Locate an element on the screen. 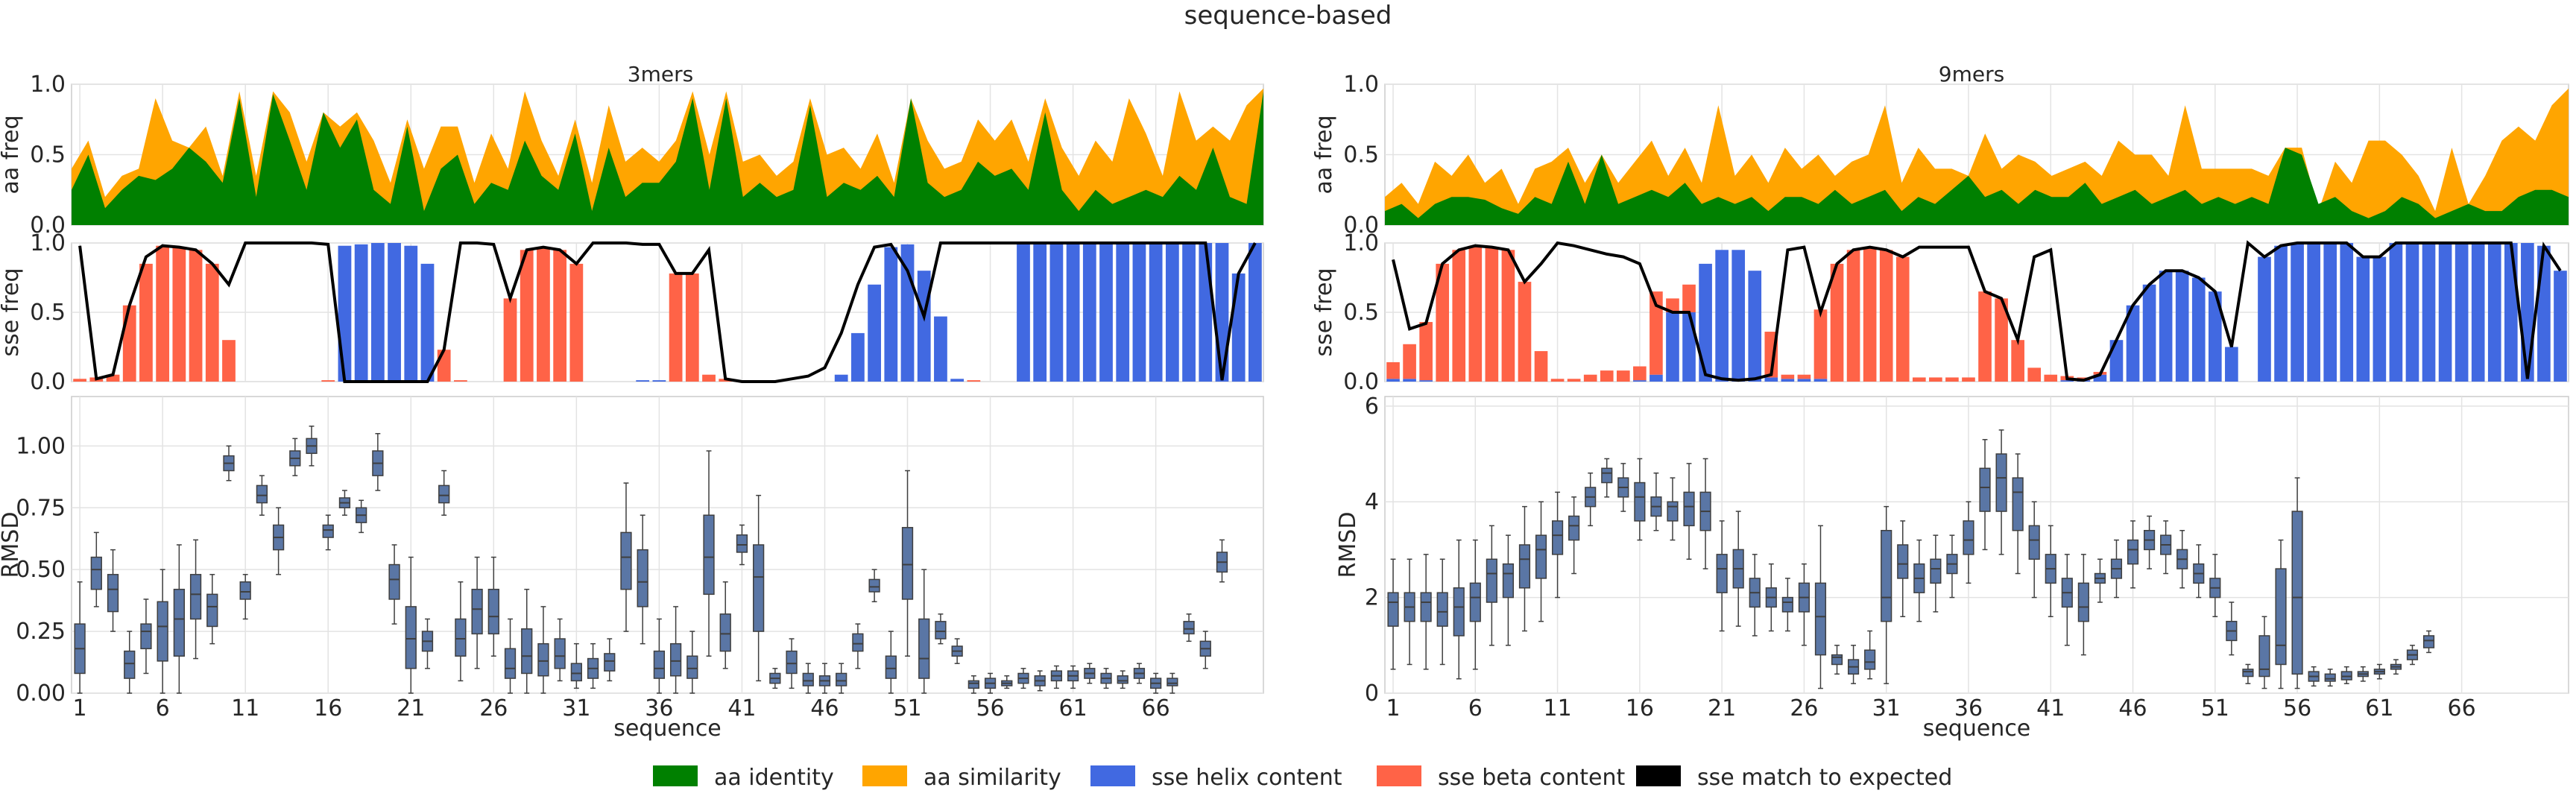 This screenshot has width=2576, height=799. line-sse-match is located at coordinates (1977, 311).